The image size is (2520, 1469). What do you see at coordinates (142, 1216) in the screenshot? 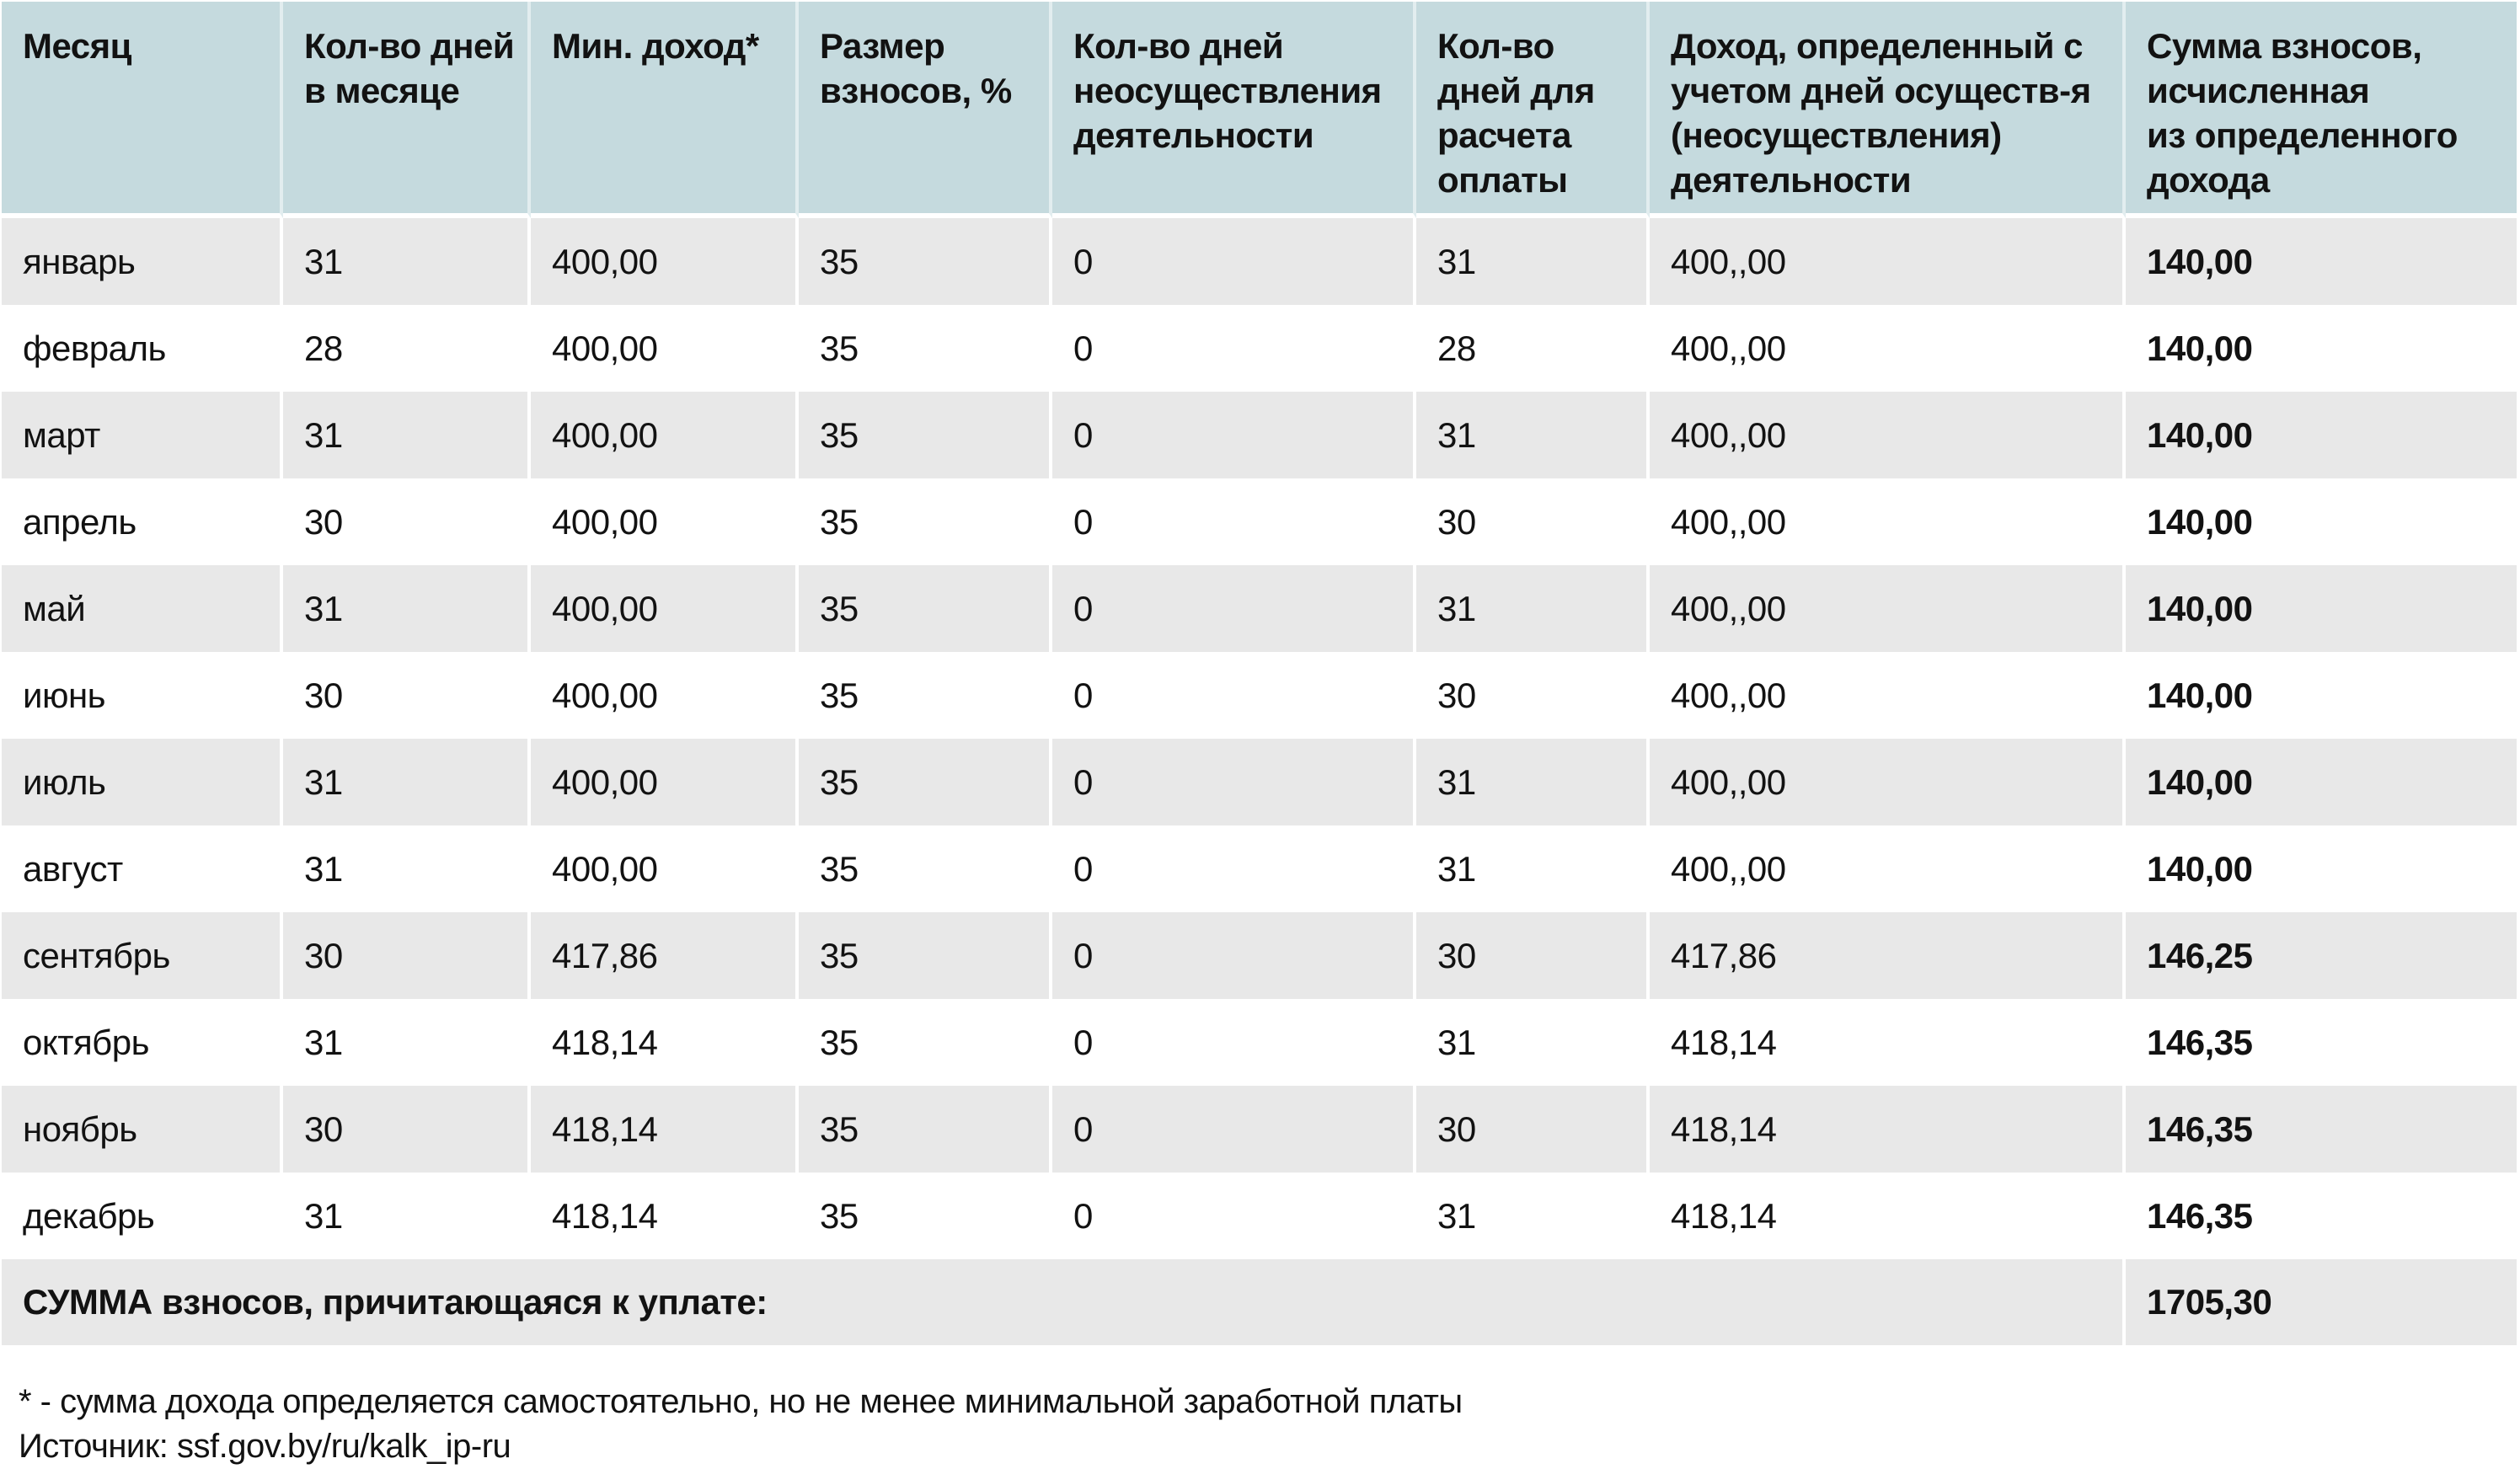
I see `cell-month: декабрь` at bounding box center [142, 1216].